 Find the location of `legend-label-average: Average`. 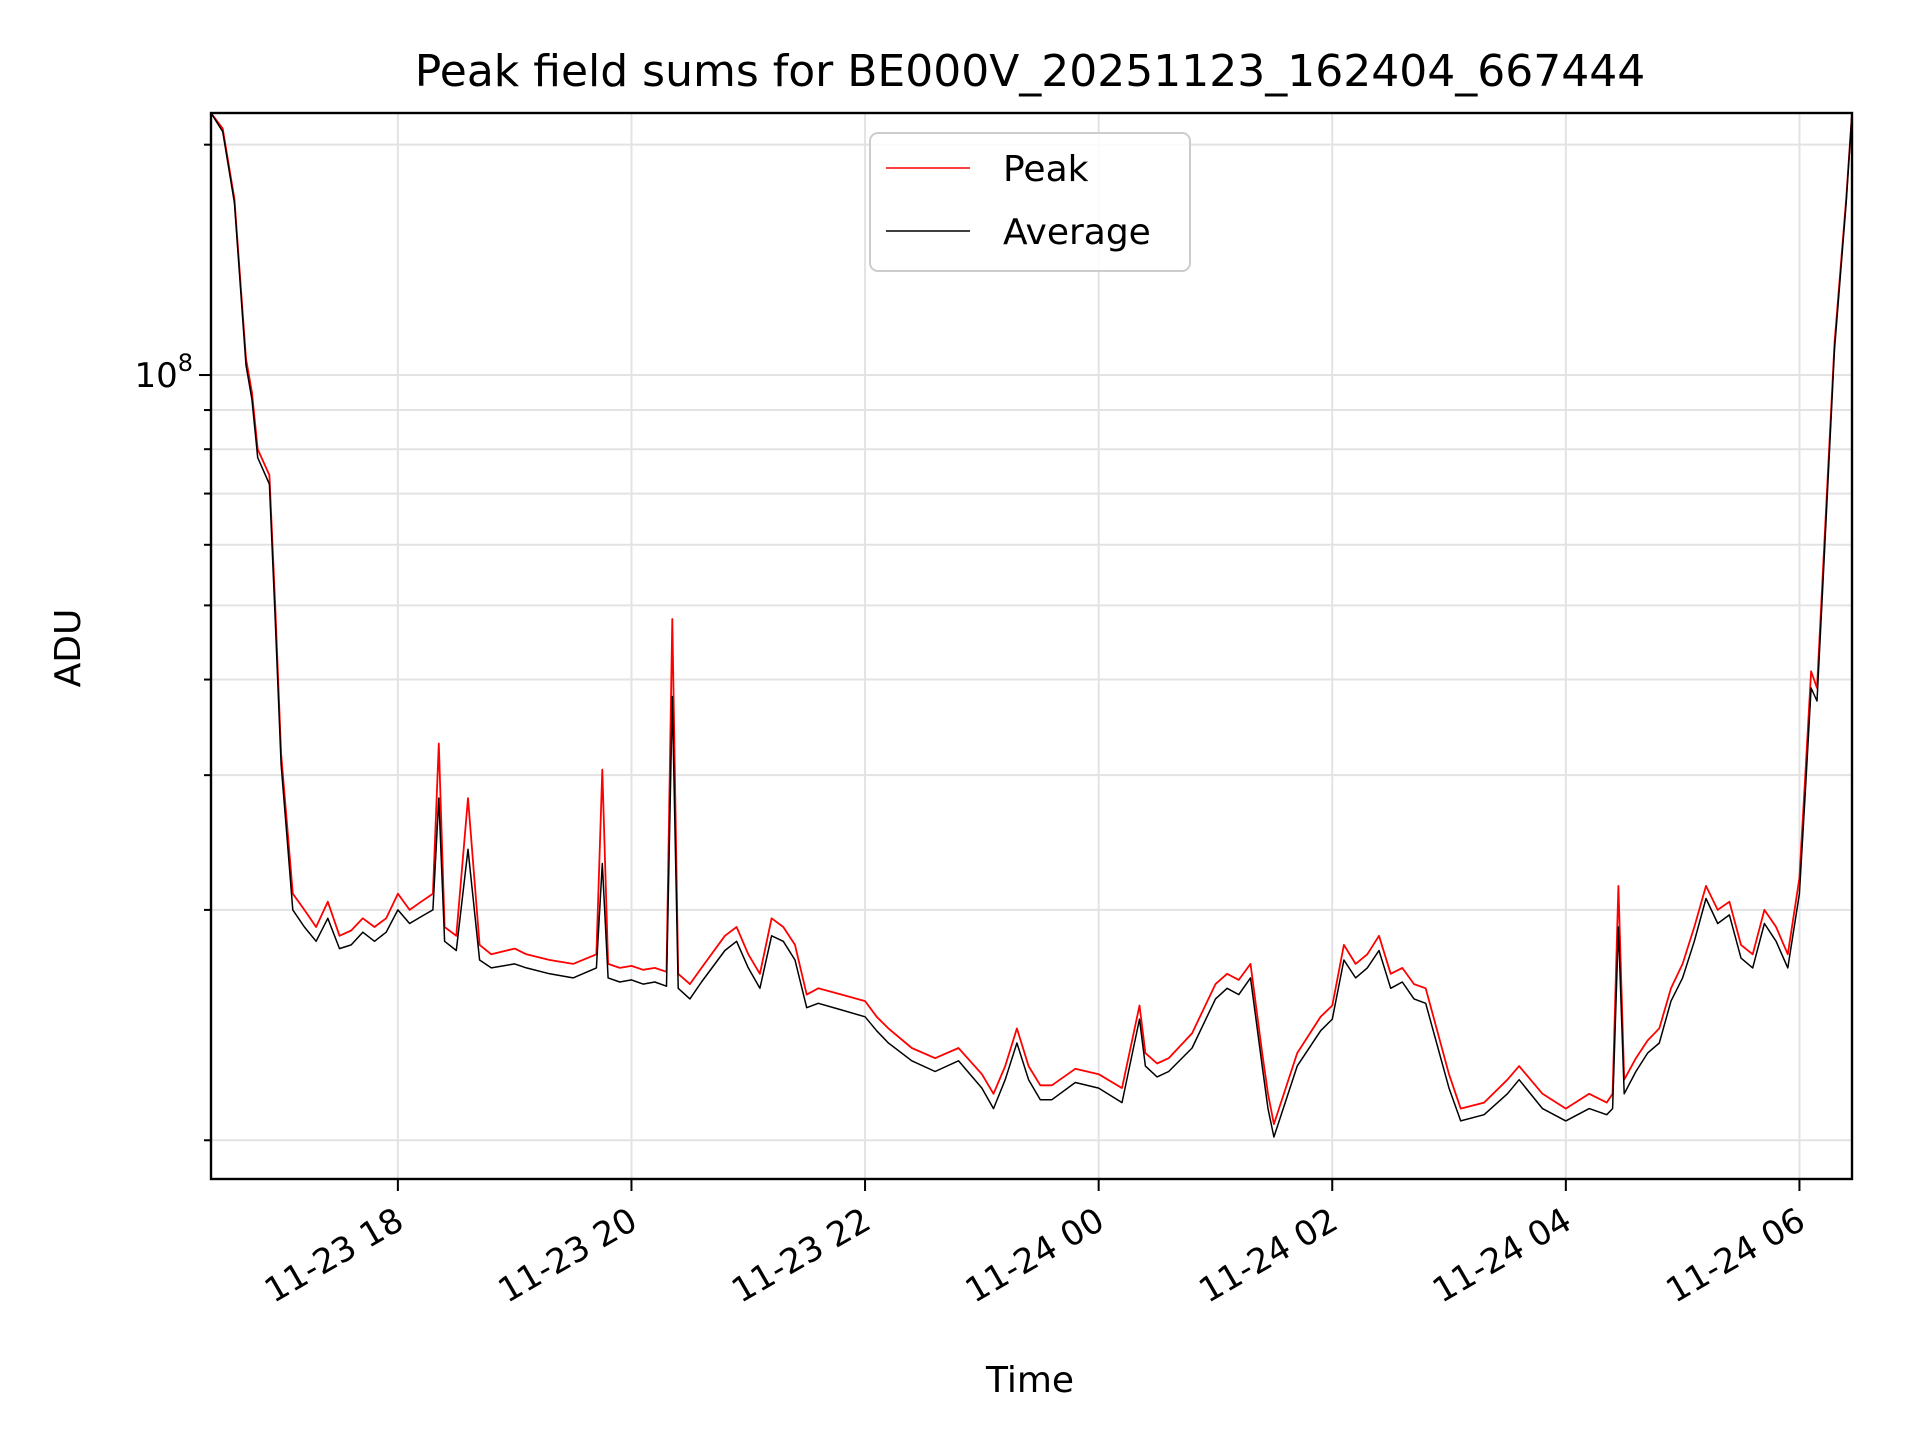

legend-label-average: Average is located at coordinates (1077, 232).